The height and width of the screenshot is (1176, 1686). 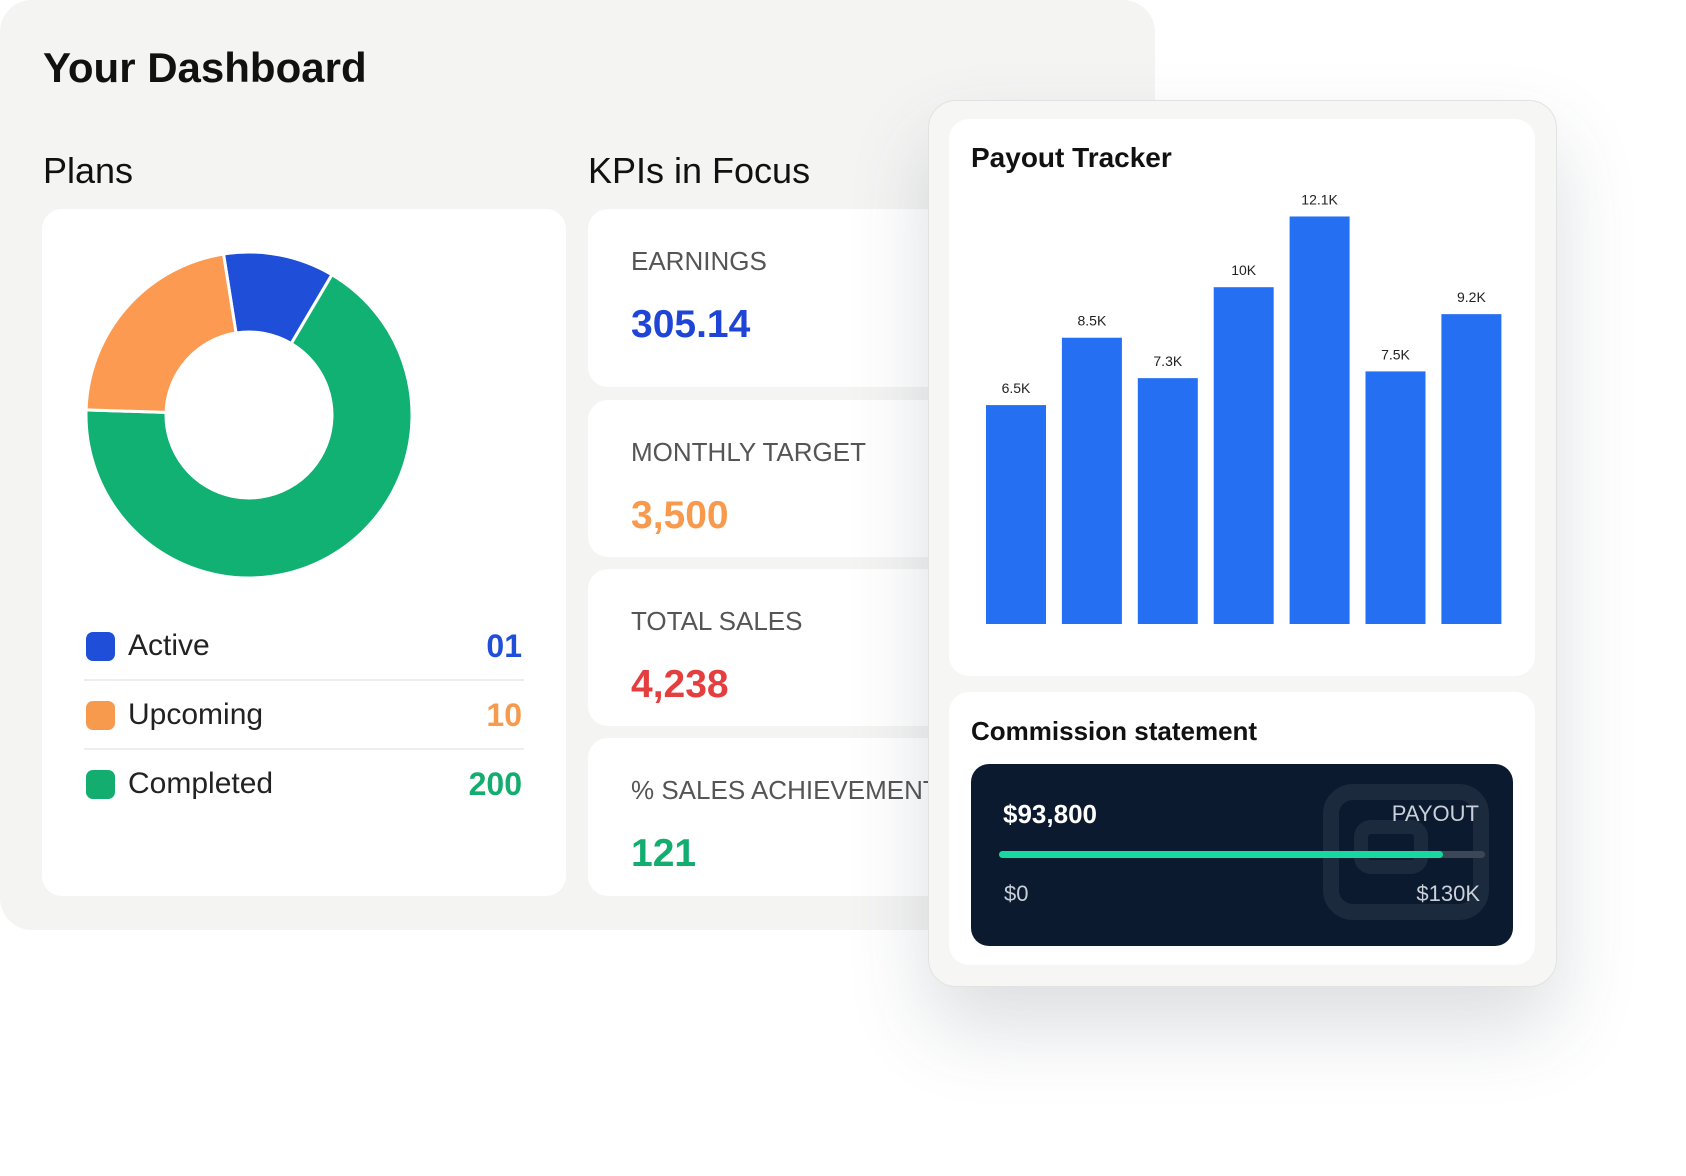 What do you see at coordinates (201, 783) in the screenshot?
I see `legend-label: Completed` at bounding box center [201, 783].